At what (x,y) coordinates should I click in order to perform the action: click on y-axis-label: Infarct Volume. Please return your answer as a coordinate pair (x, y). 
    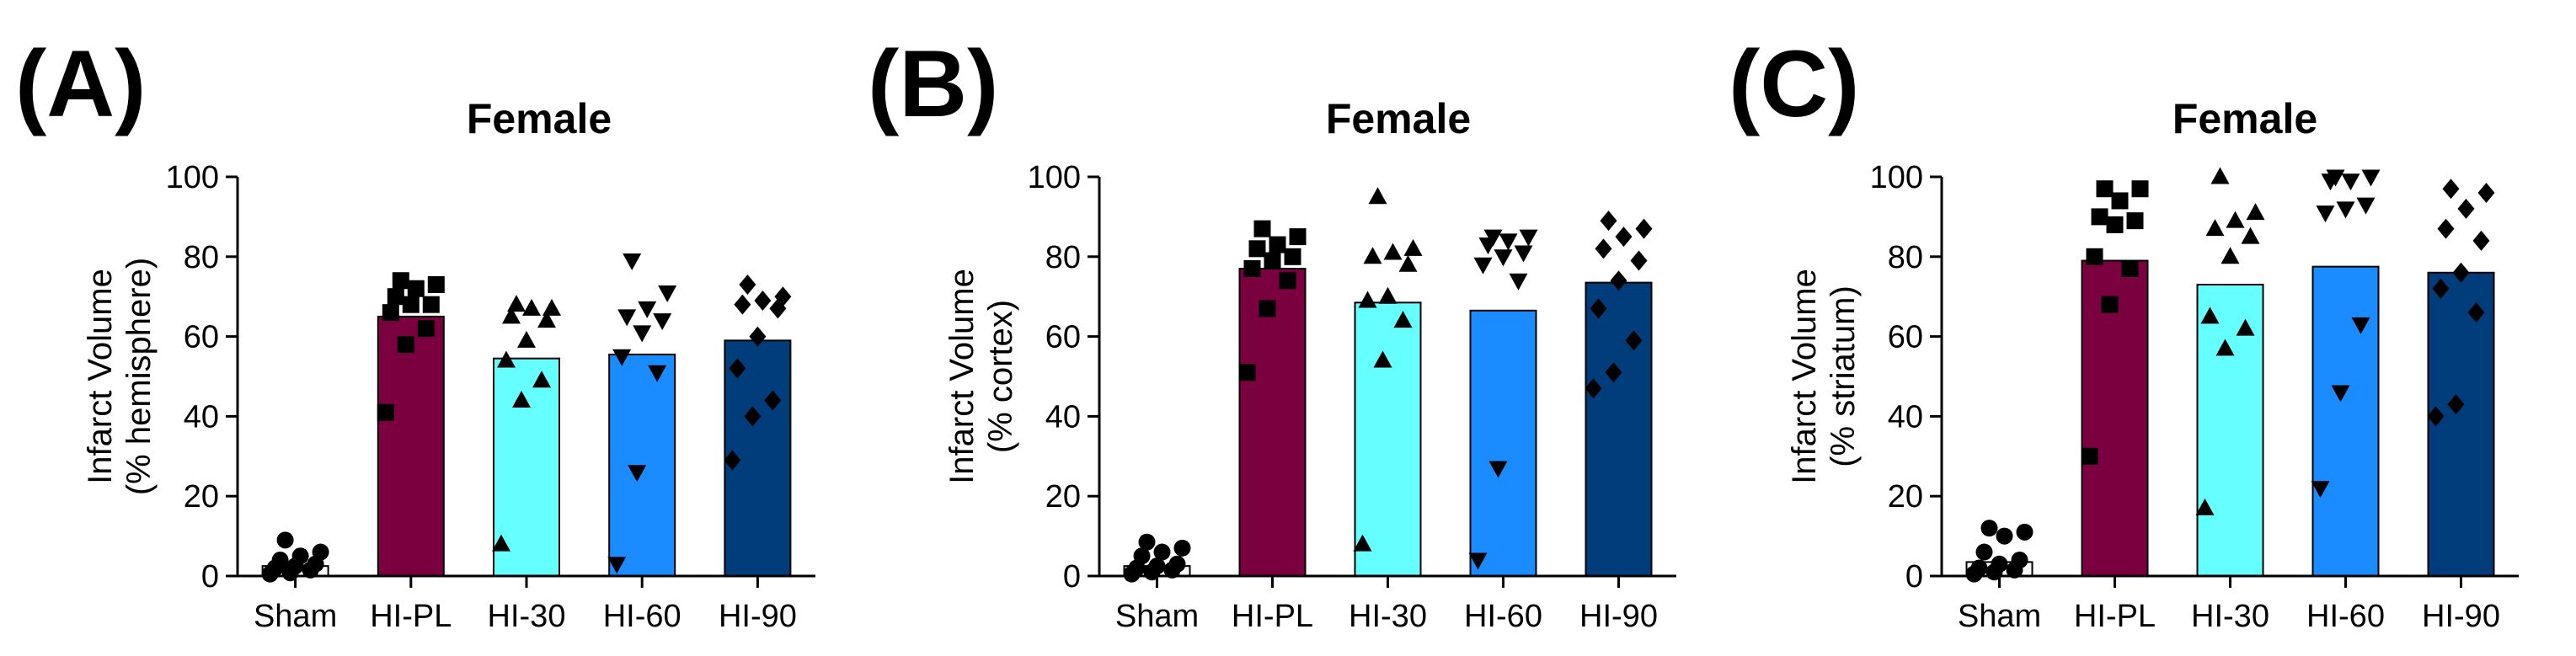
    Looking at the image, I should click on (1804, 376).